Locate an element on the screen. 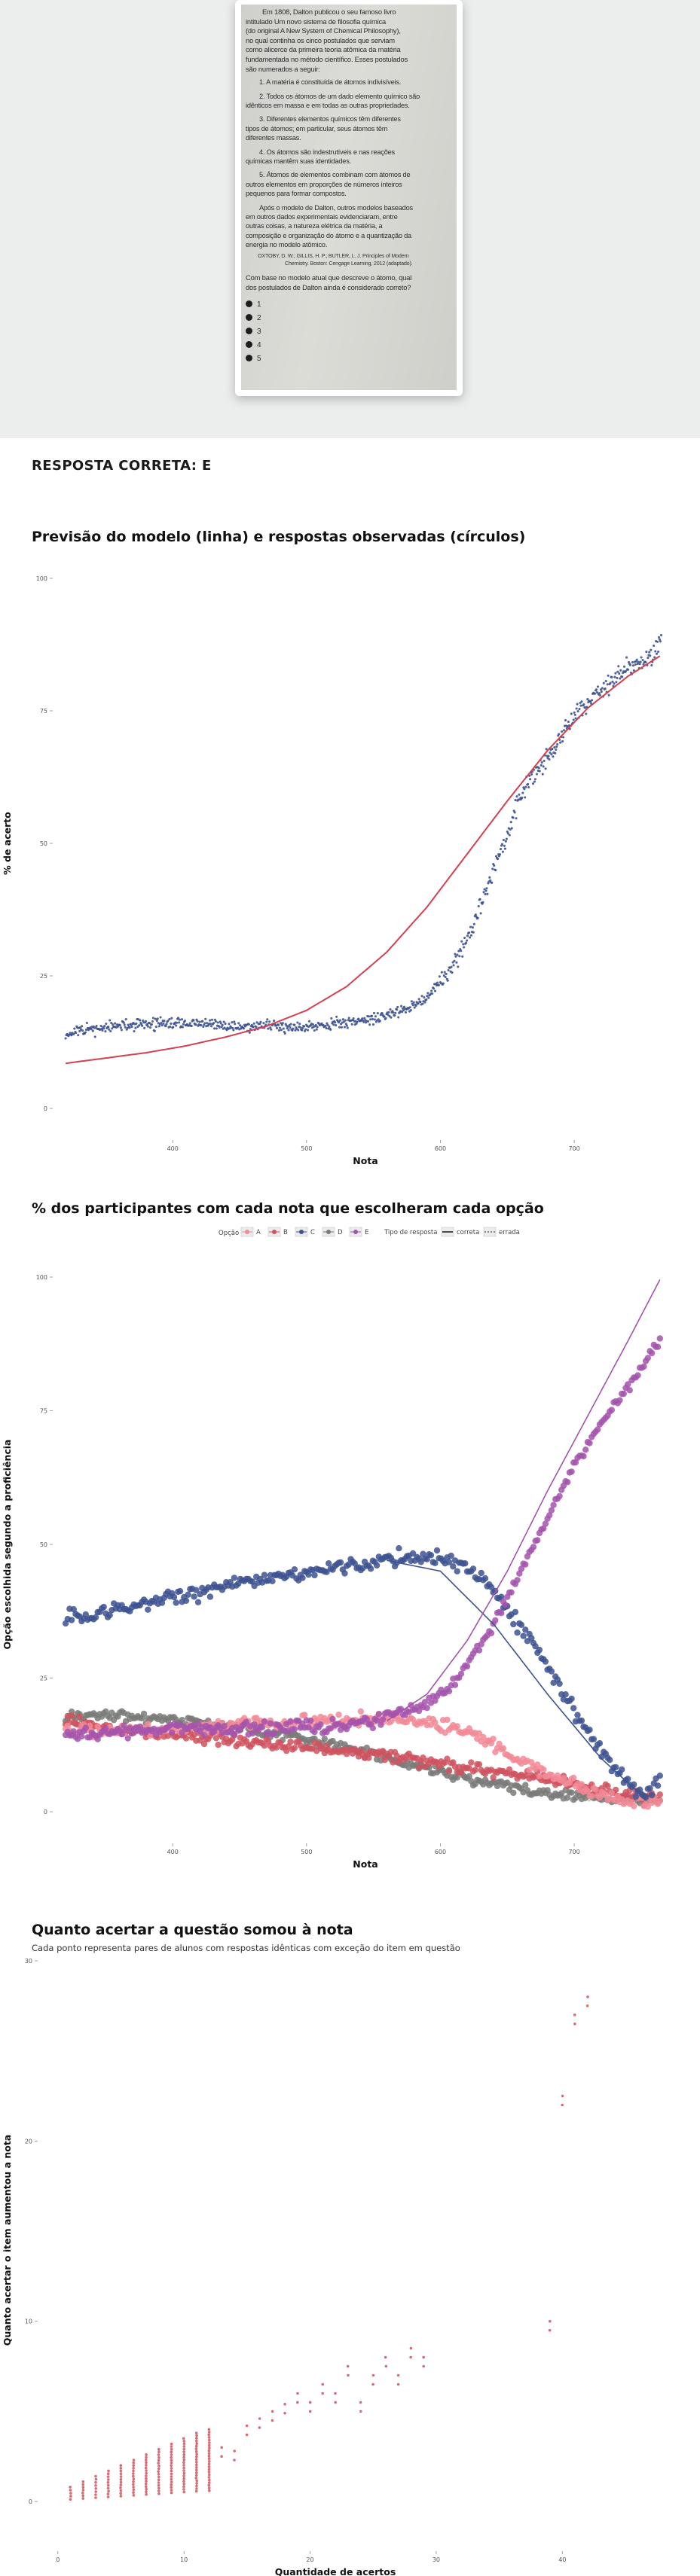 The width and height of the screenshot is (700, 2576). question-text-line: químicas mantêm suas identidades. is located at coordinates (298, 161).